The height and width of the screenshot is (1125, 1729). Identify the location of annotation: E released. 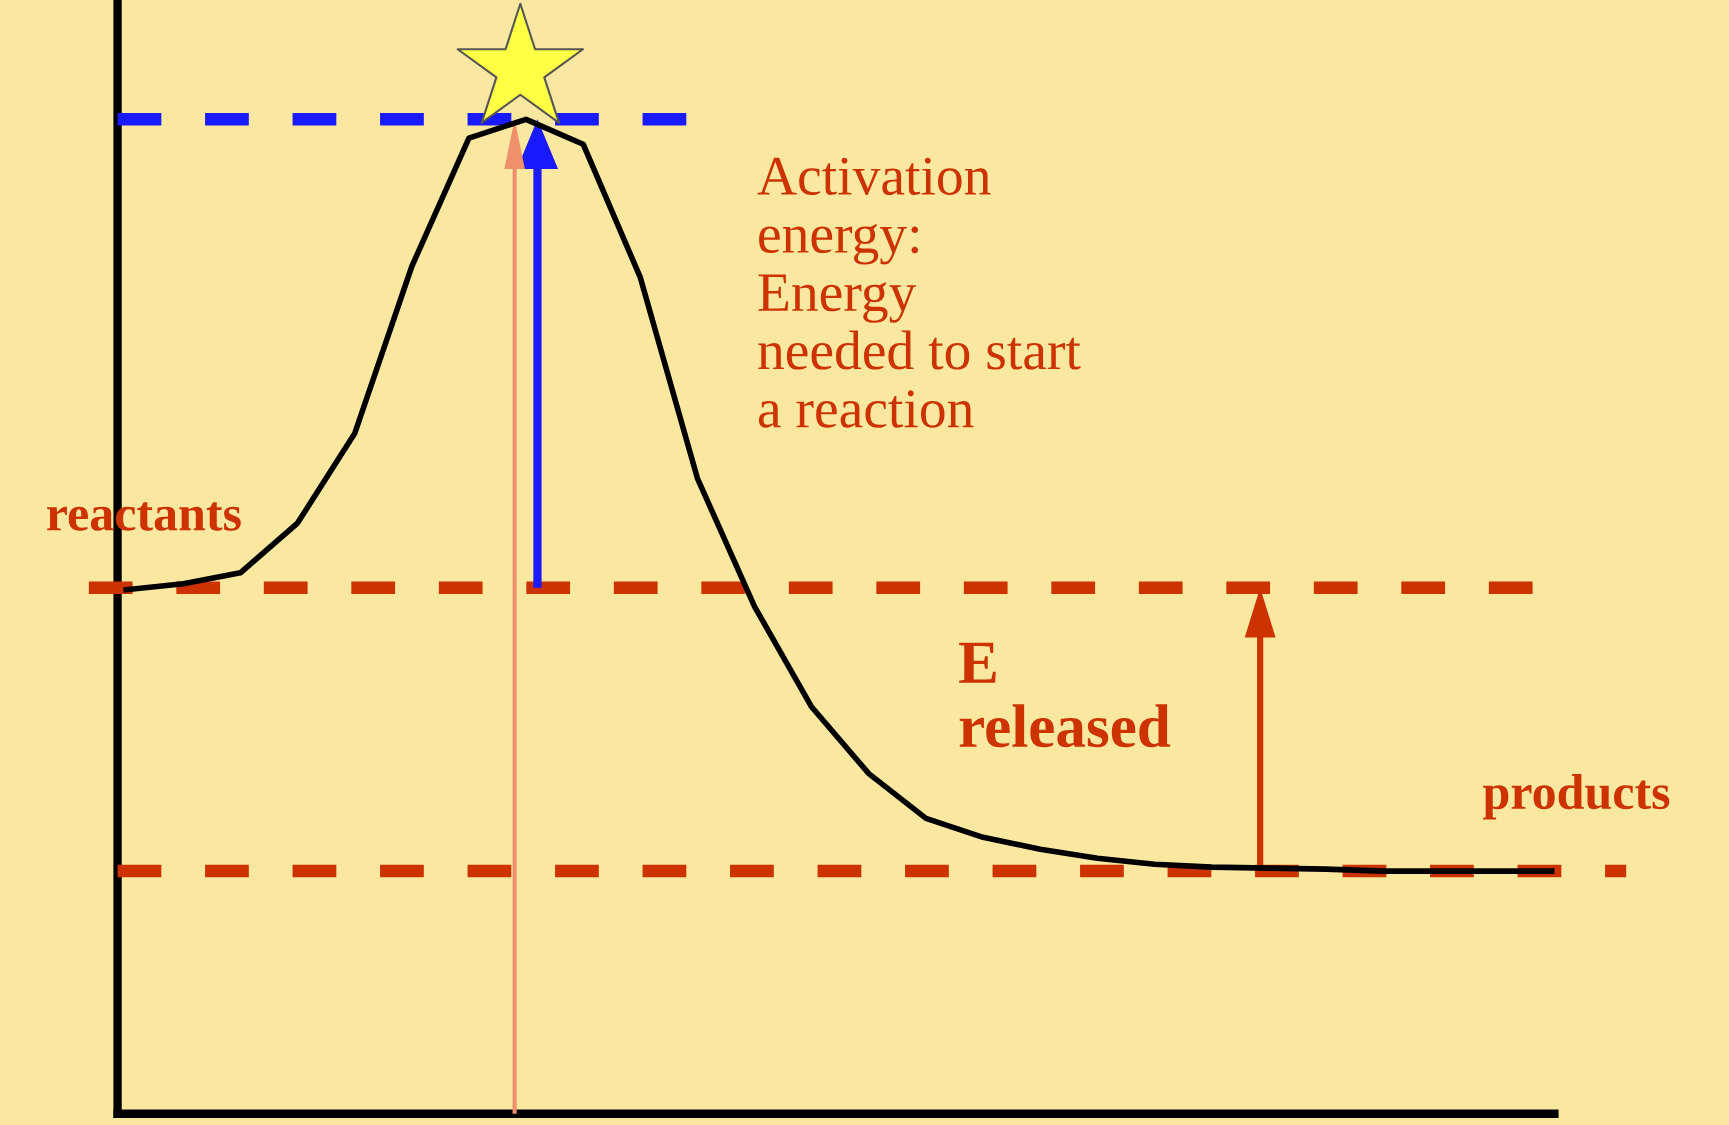
(1065, 695).